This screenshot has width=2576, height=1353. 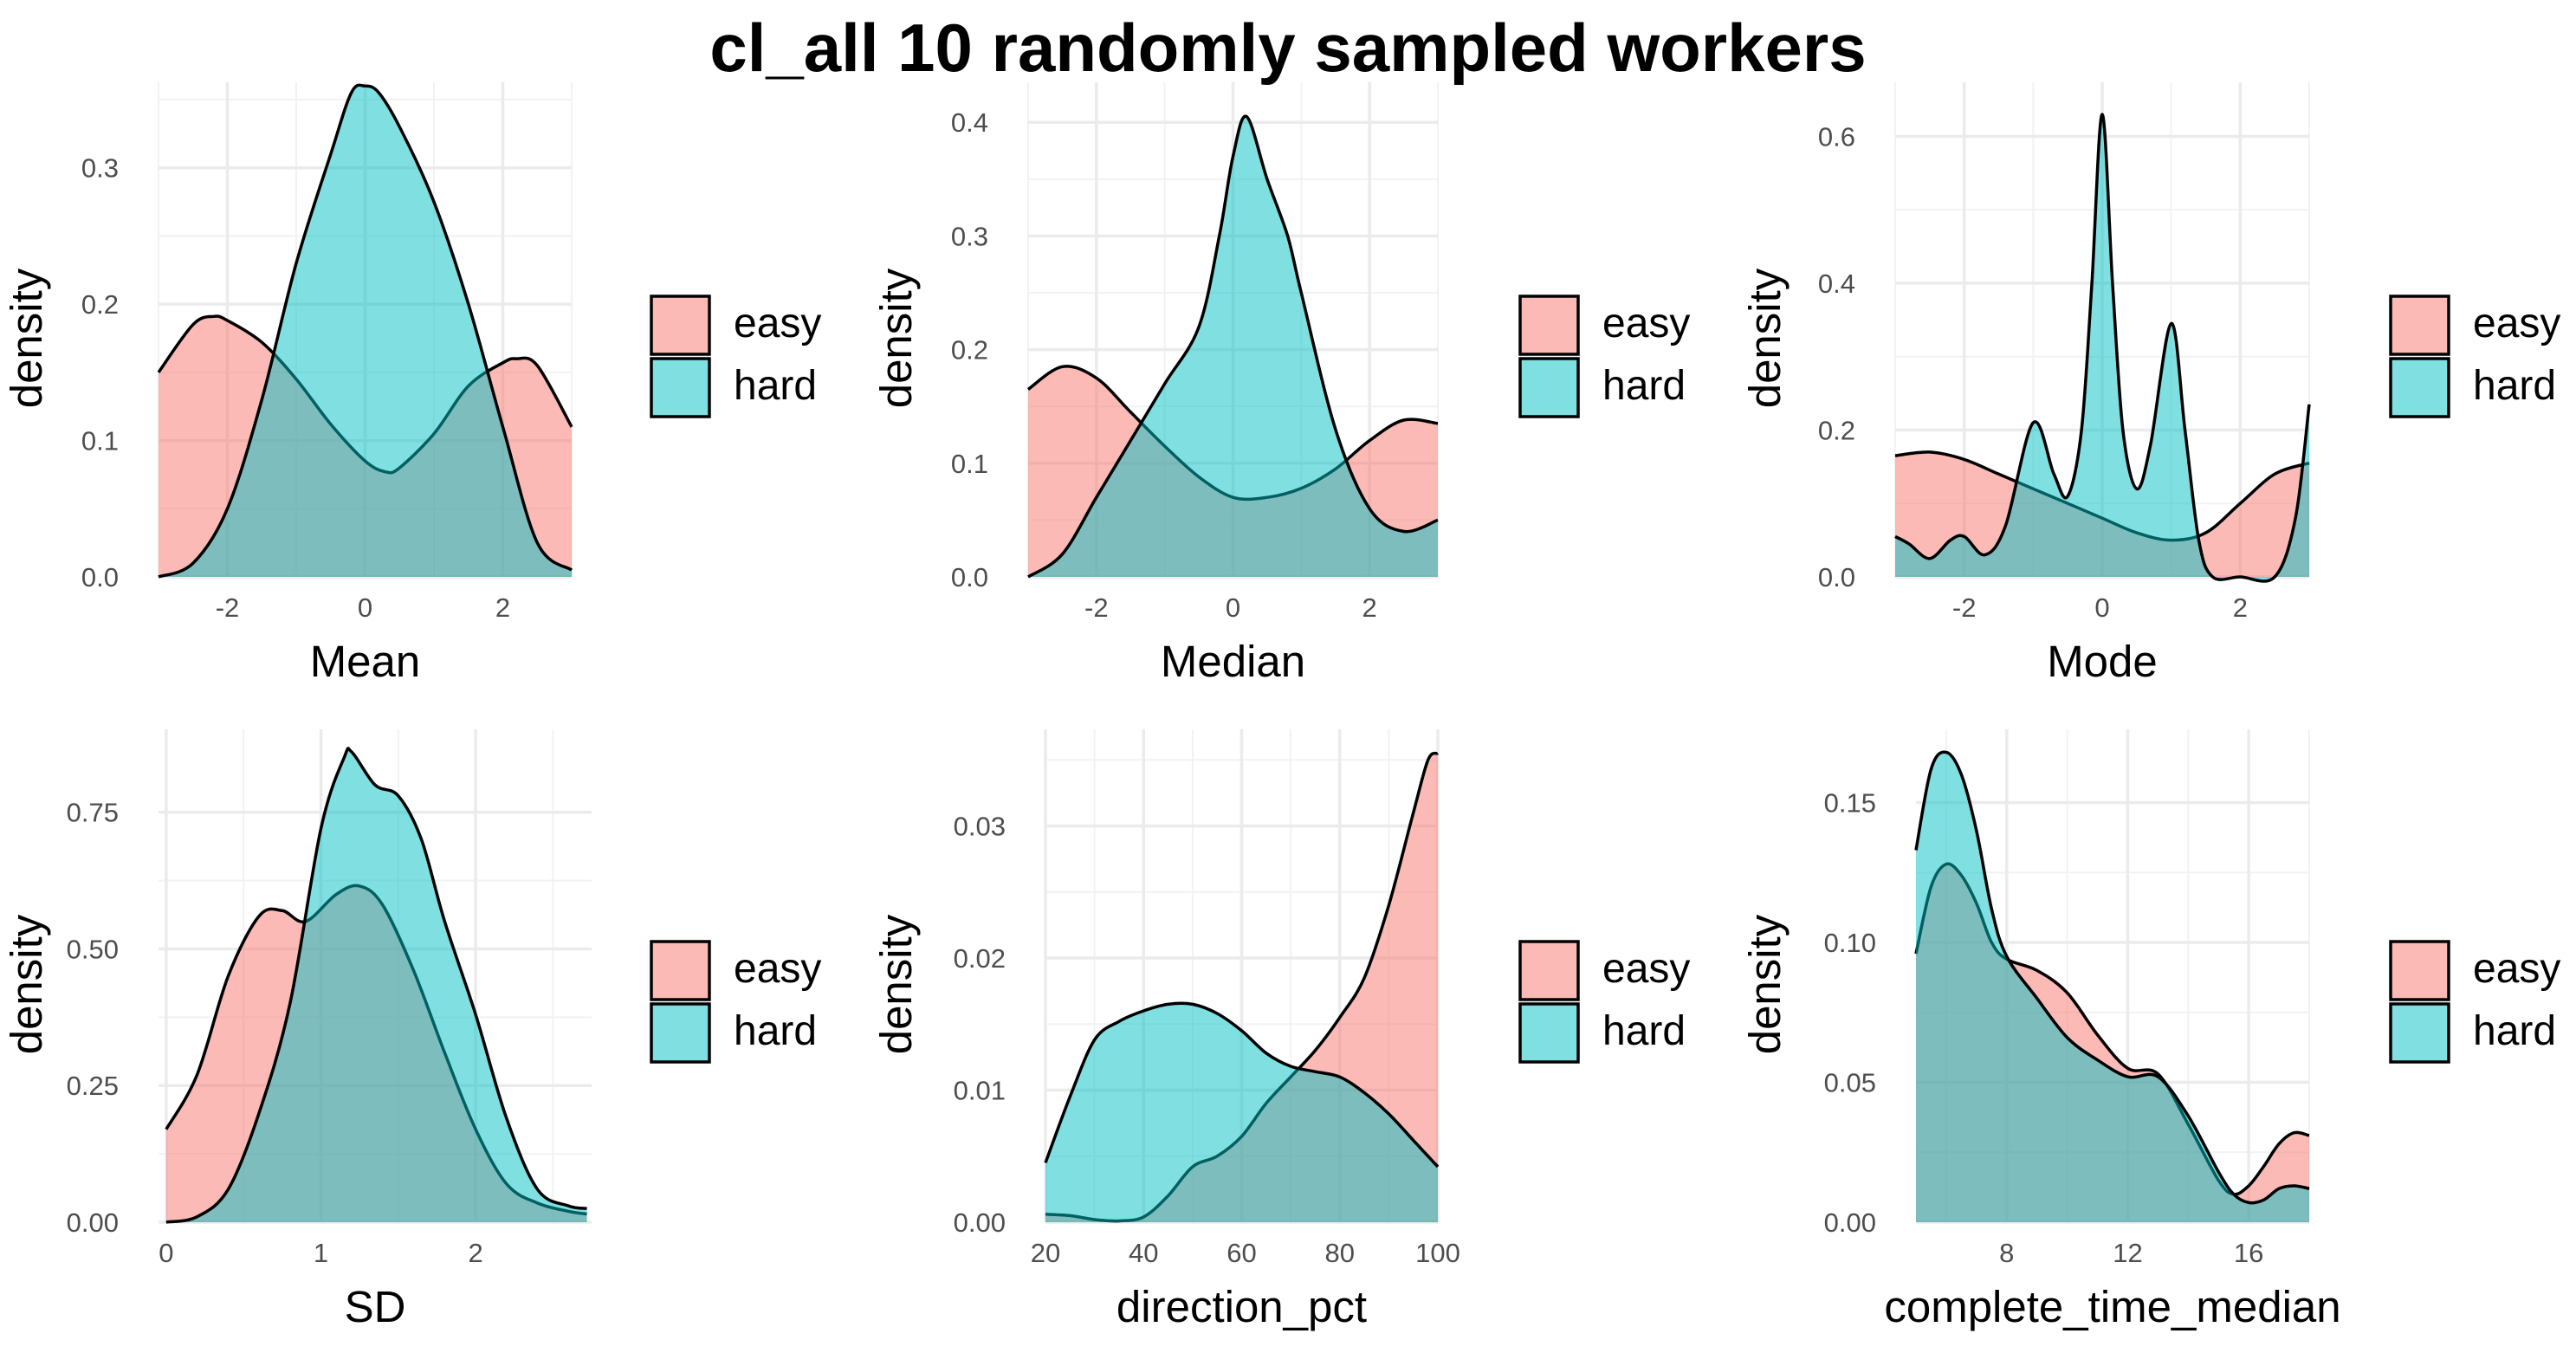 I want to click on x-tick-label: 1, so click(x=321, y=1253).